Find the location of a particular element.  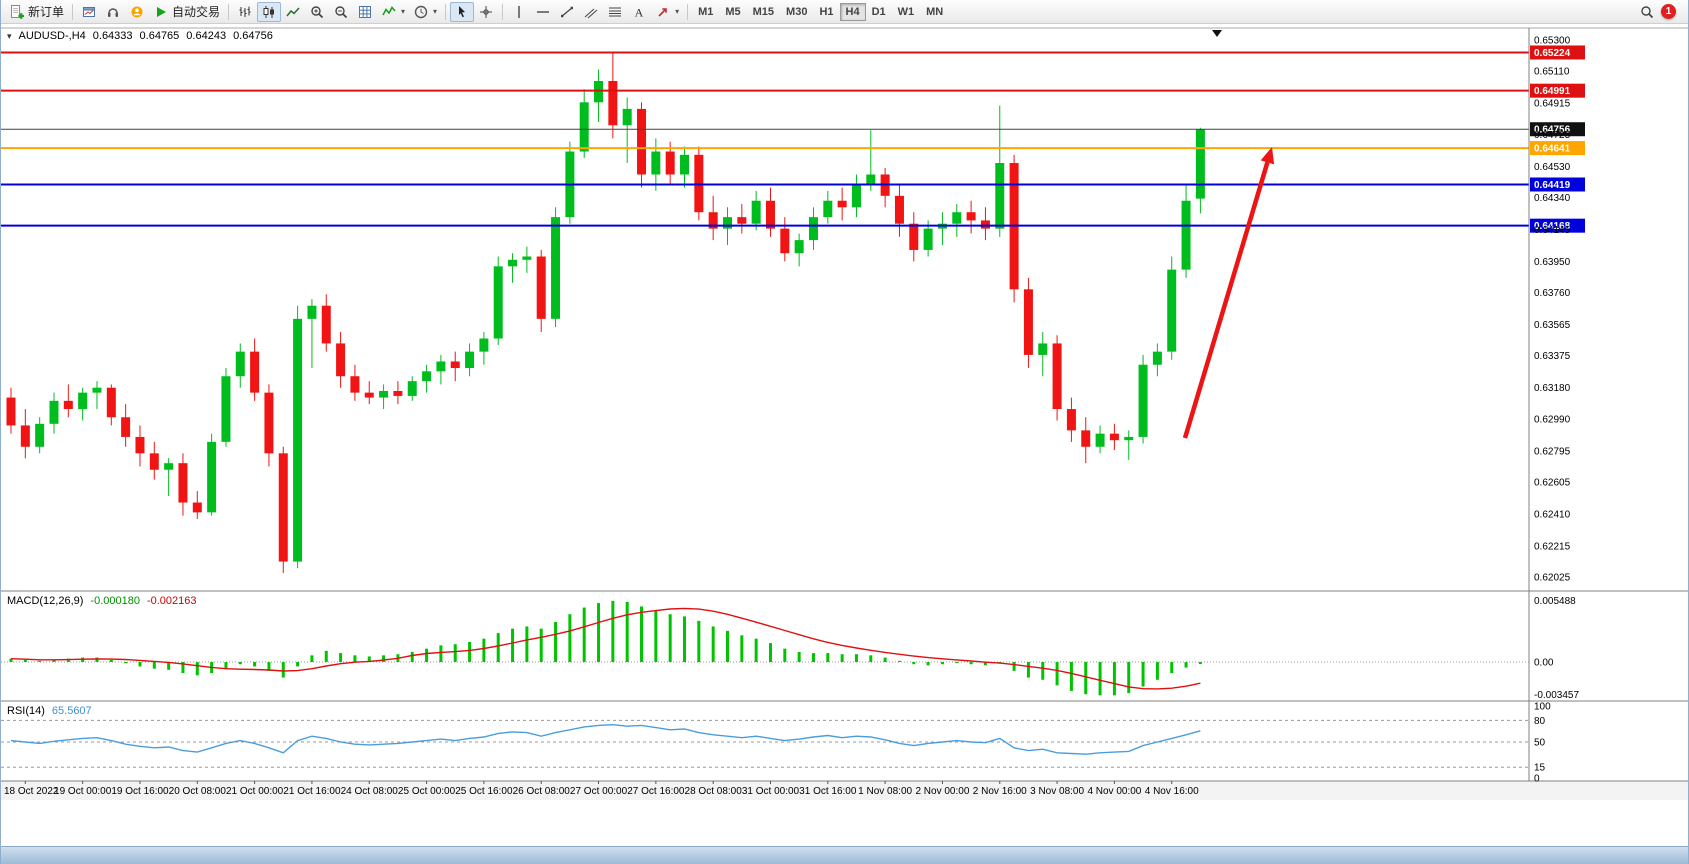

notification-badge: 1 is located at coordinates (1668, 11).